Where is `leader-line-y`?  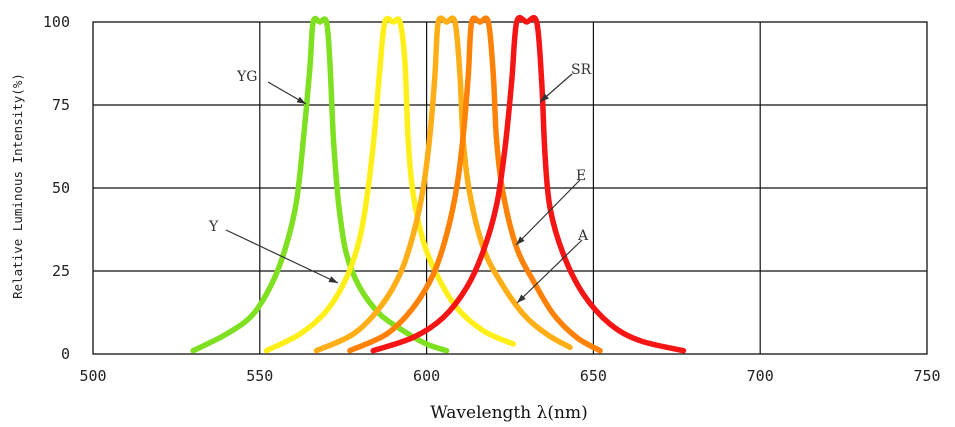 leader-line-y is located at coordinates (282, 256).